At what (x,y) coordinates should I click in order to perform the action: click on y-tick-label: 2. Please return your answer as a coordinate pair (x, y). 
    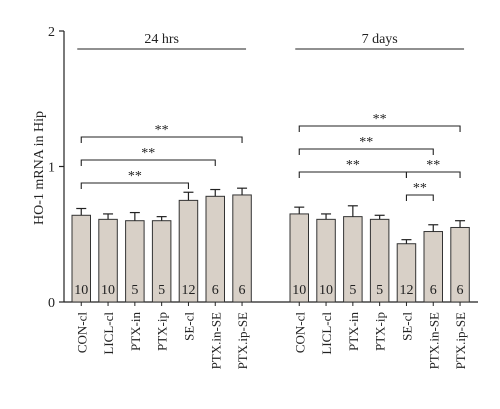
    Looking at the image, I should click on (51, 32).